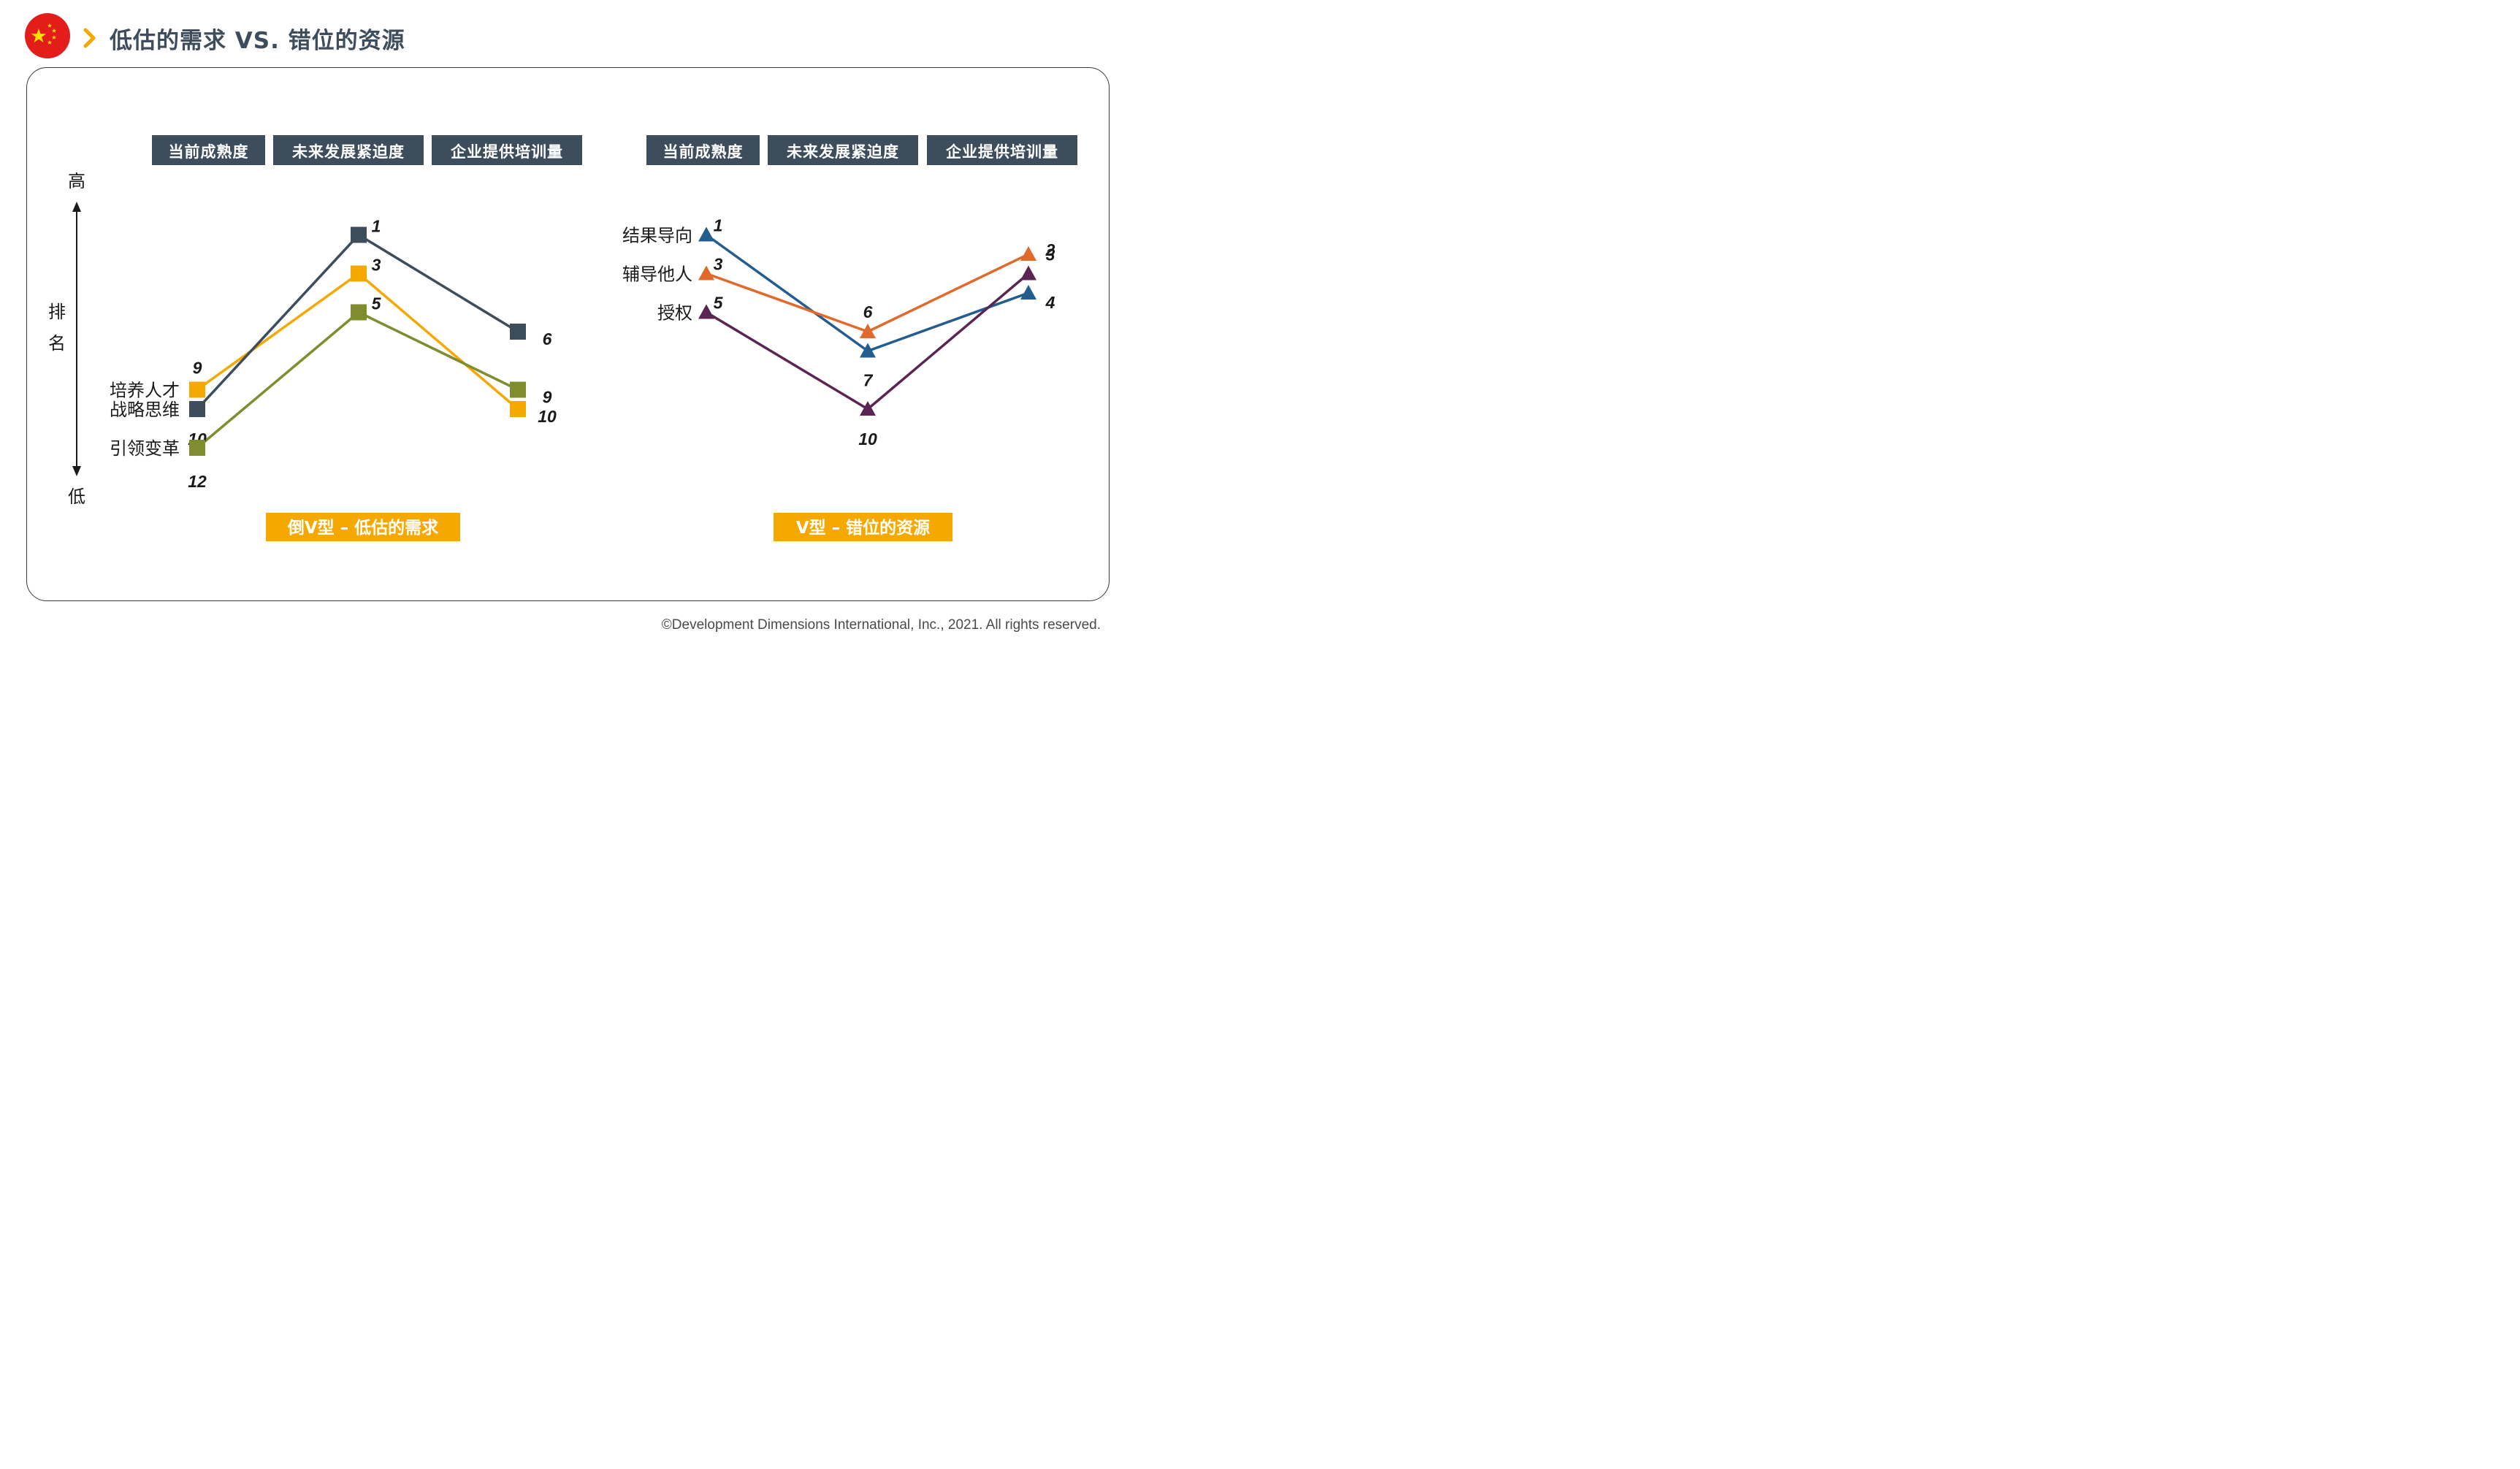 The height and width of the screenshot is (1469, 2520). I want to click on arrow-up-icon, so click(76, 207).